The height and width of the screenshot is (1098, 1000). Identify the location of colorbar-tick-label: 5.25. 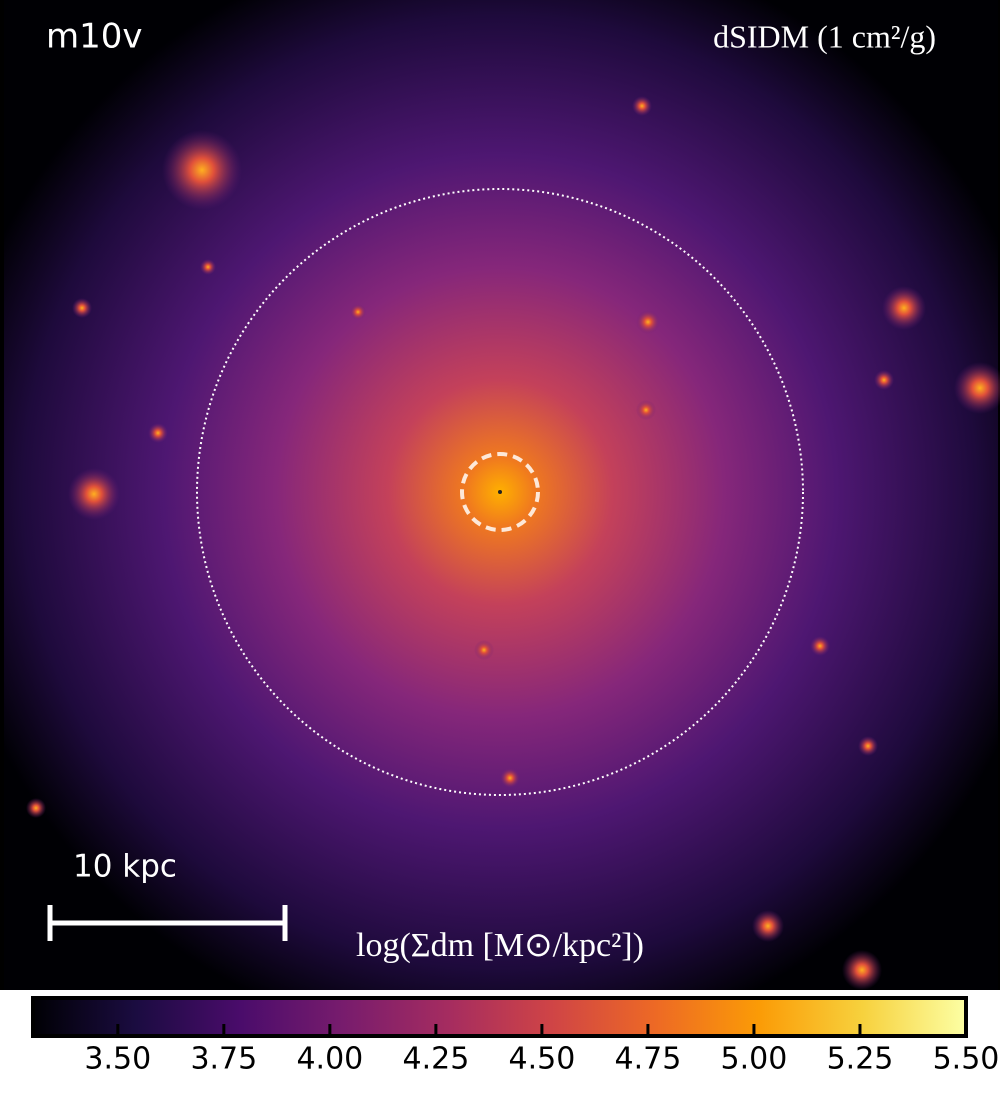
(860, 1059).